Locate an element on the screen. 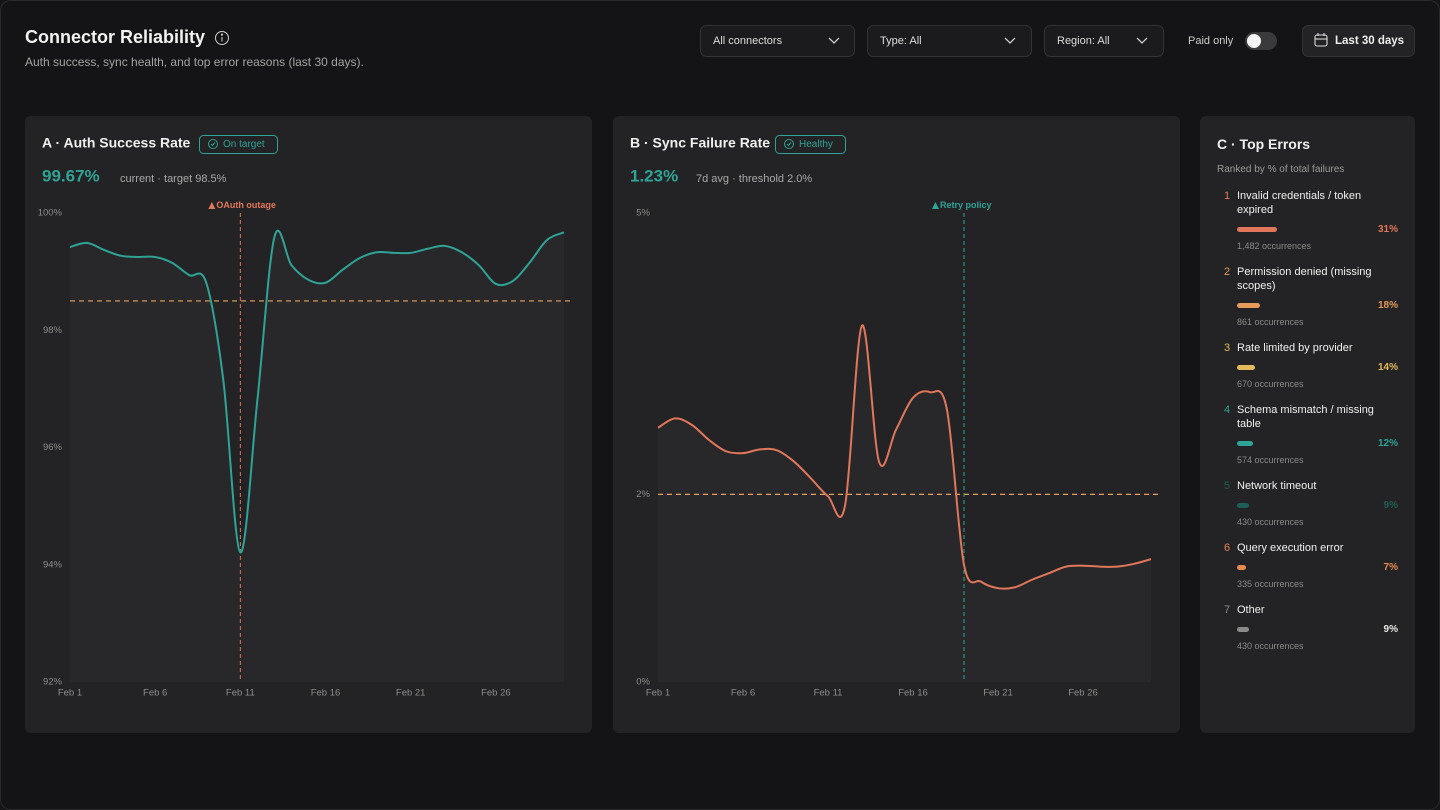 The height and width of the screenshot is (810, 1440). error-label: Network timeout is located at coordinates (1277, 486).